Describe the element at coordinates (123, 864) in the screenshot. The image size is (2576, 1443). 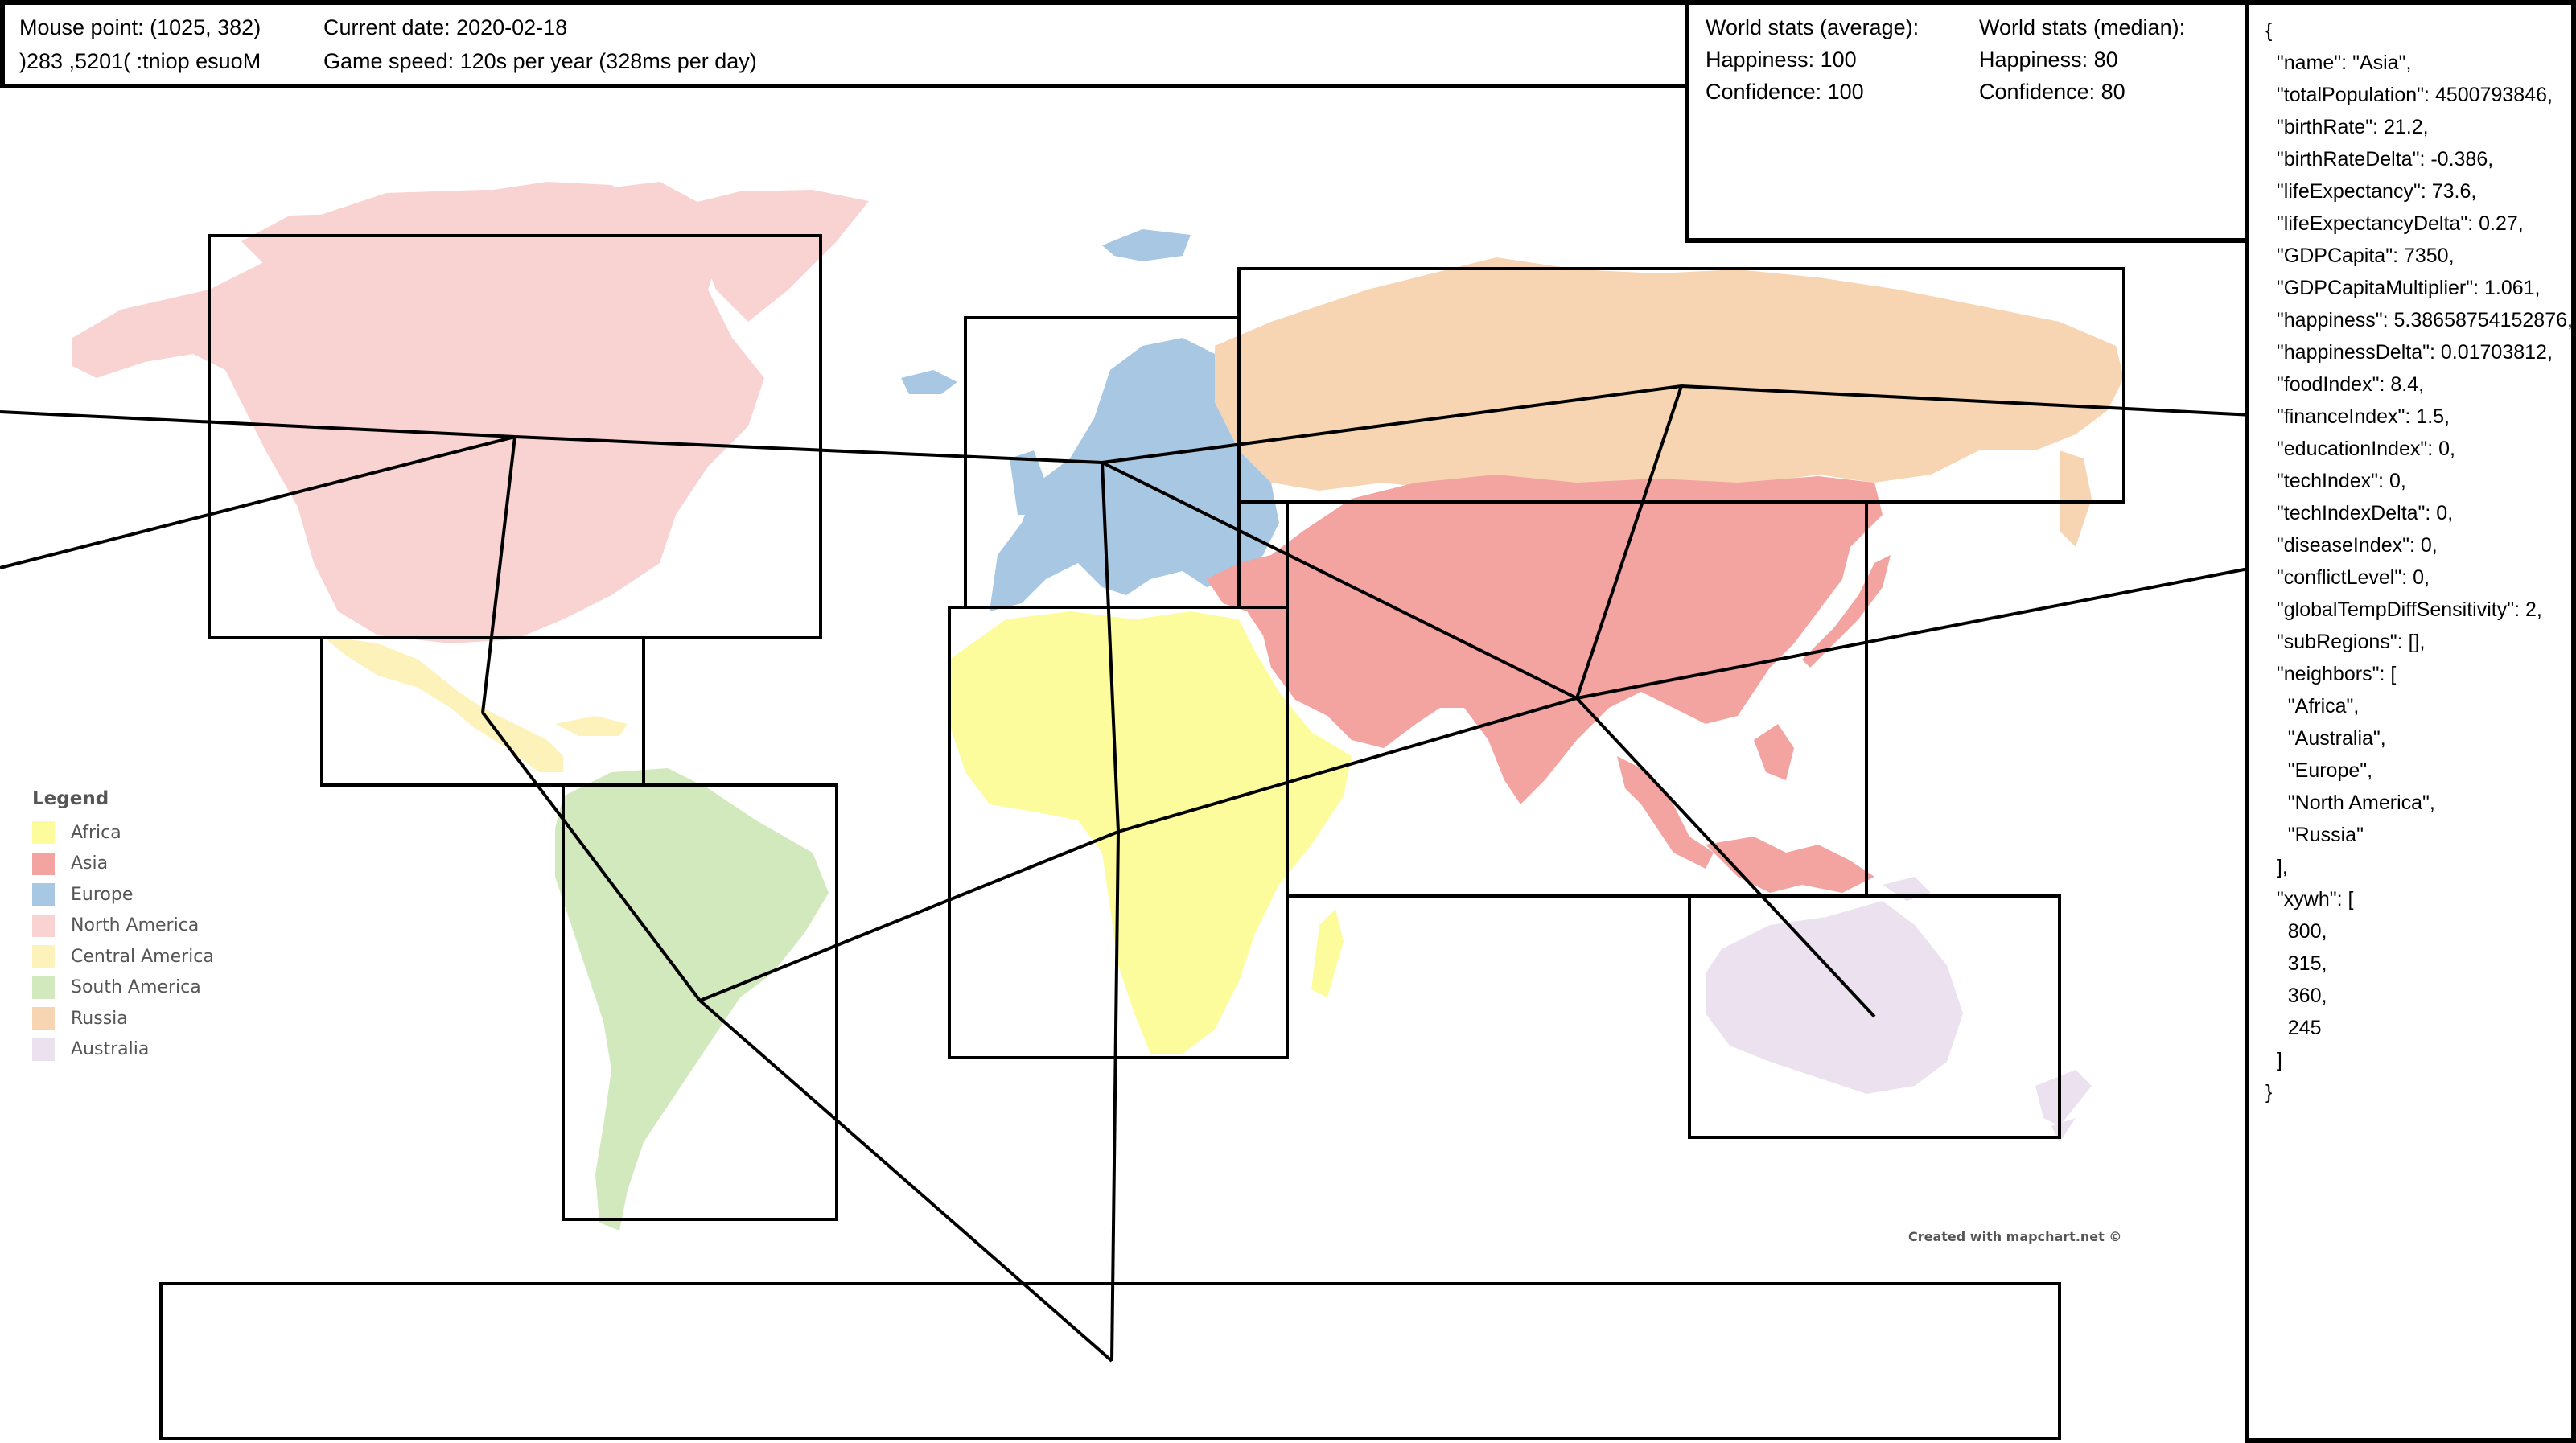
I see `legend-item-asia: Asia` at that location.